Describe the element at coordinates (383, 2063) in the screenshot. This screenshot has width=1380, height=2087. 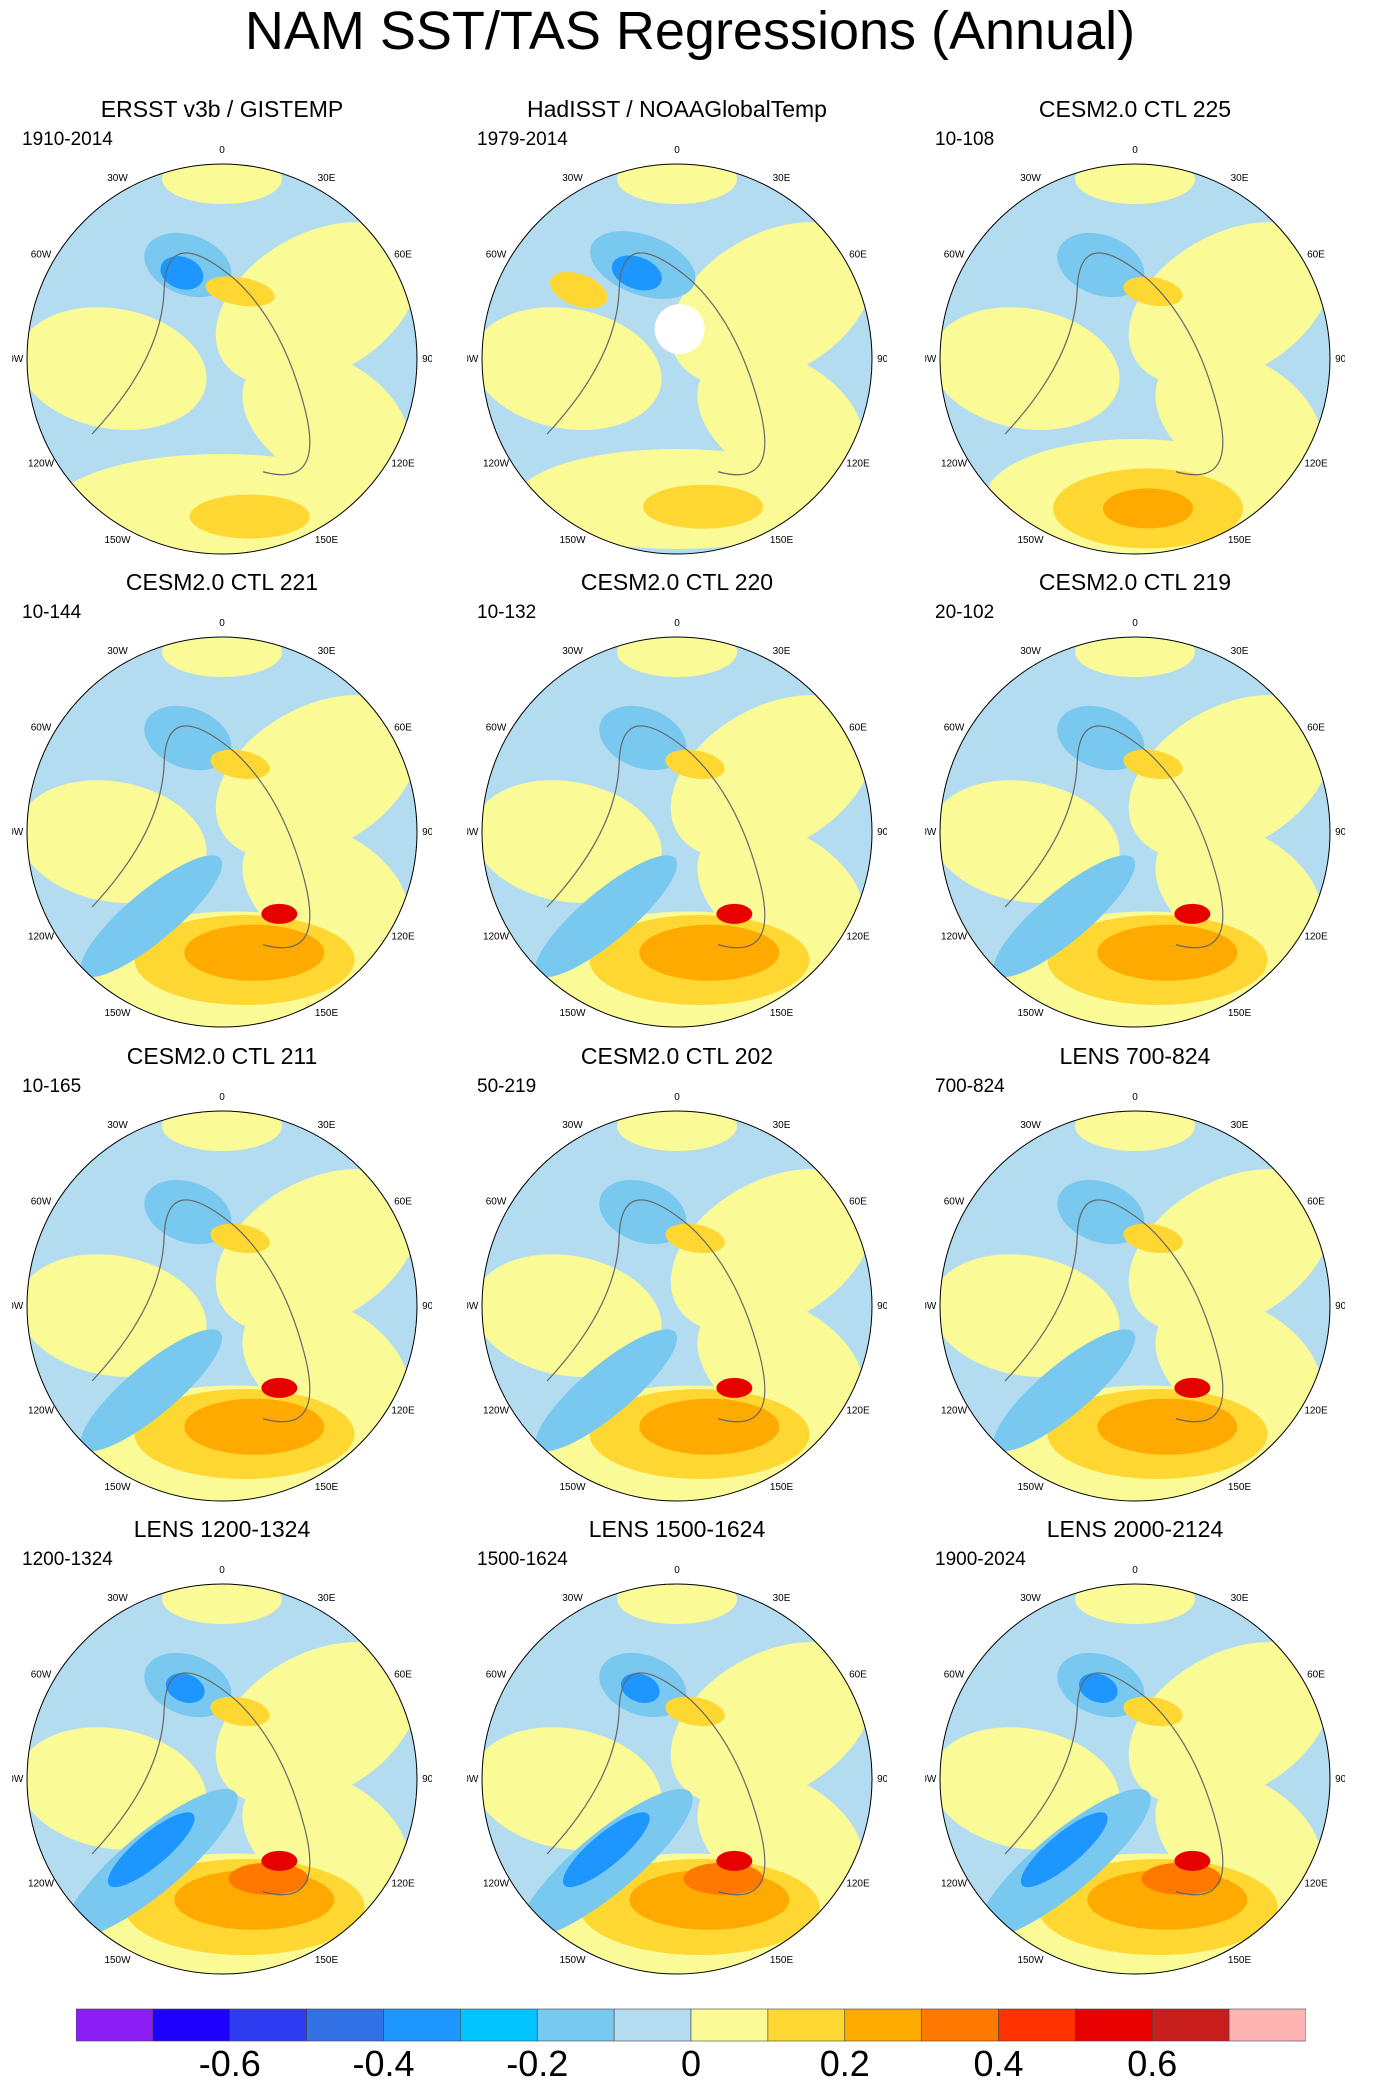
I see `colorbar-tick-label: -0.4` at that location.